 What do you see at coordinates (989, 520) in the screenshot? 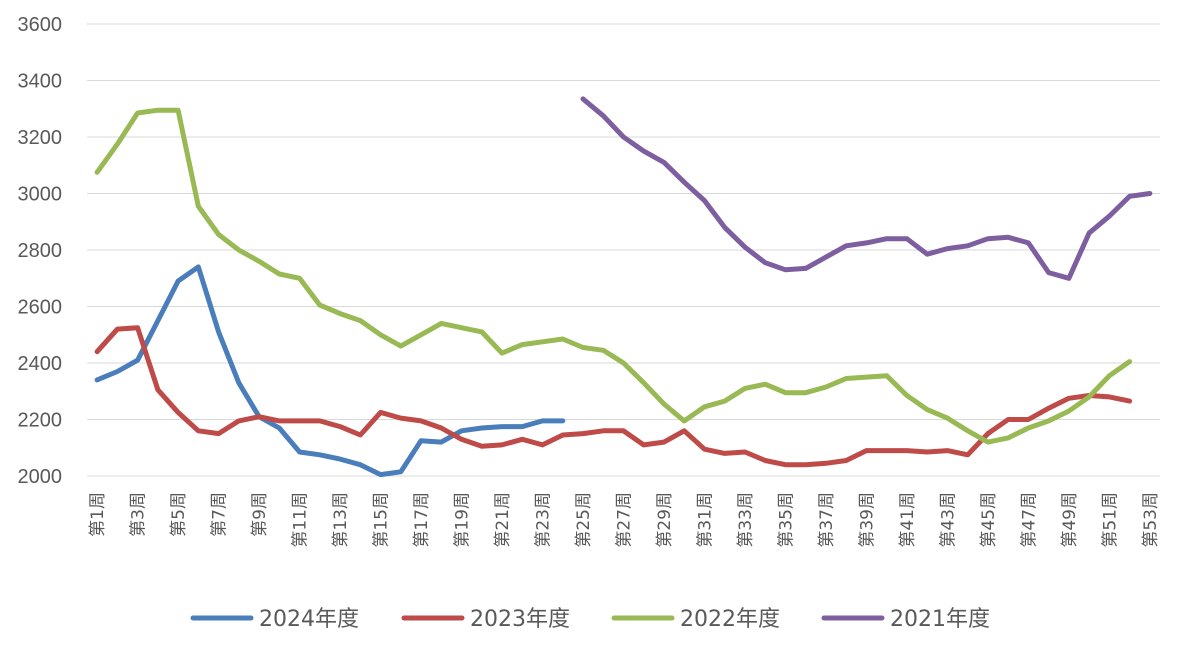
I see `x-tick-label: 第45周` at bounding box center [989, 520].